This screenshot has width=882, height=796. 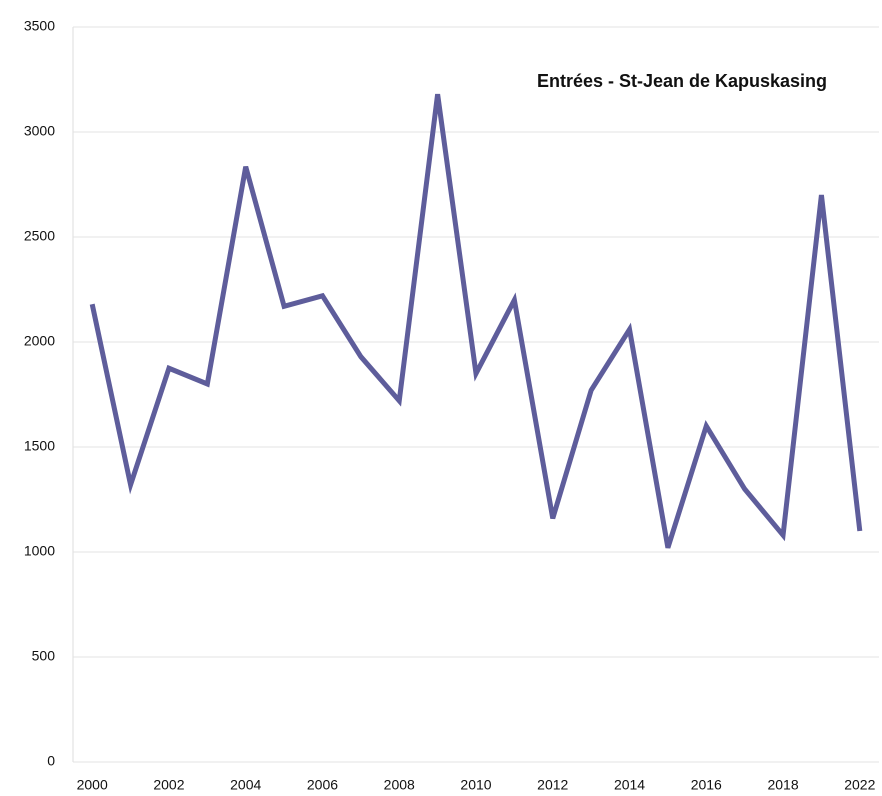 I want to click on x-tick-label: 2016, so click(x=706, y=785).